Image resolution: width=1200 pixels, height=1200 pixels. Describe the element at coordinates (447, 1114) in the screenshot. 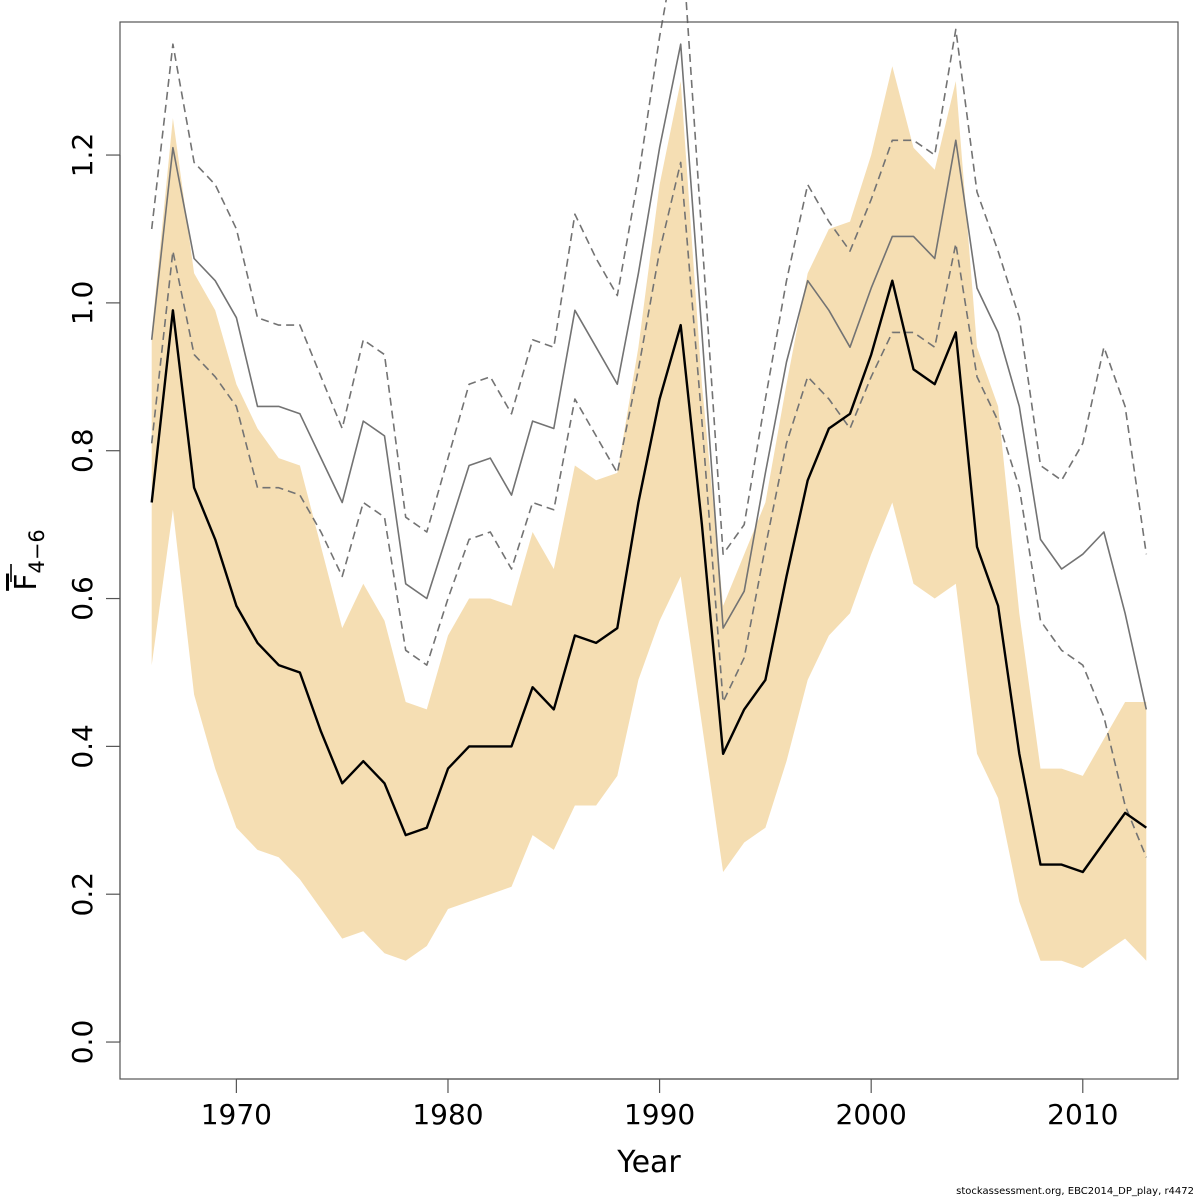

I see `x-tick-label: 1980` at that location.